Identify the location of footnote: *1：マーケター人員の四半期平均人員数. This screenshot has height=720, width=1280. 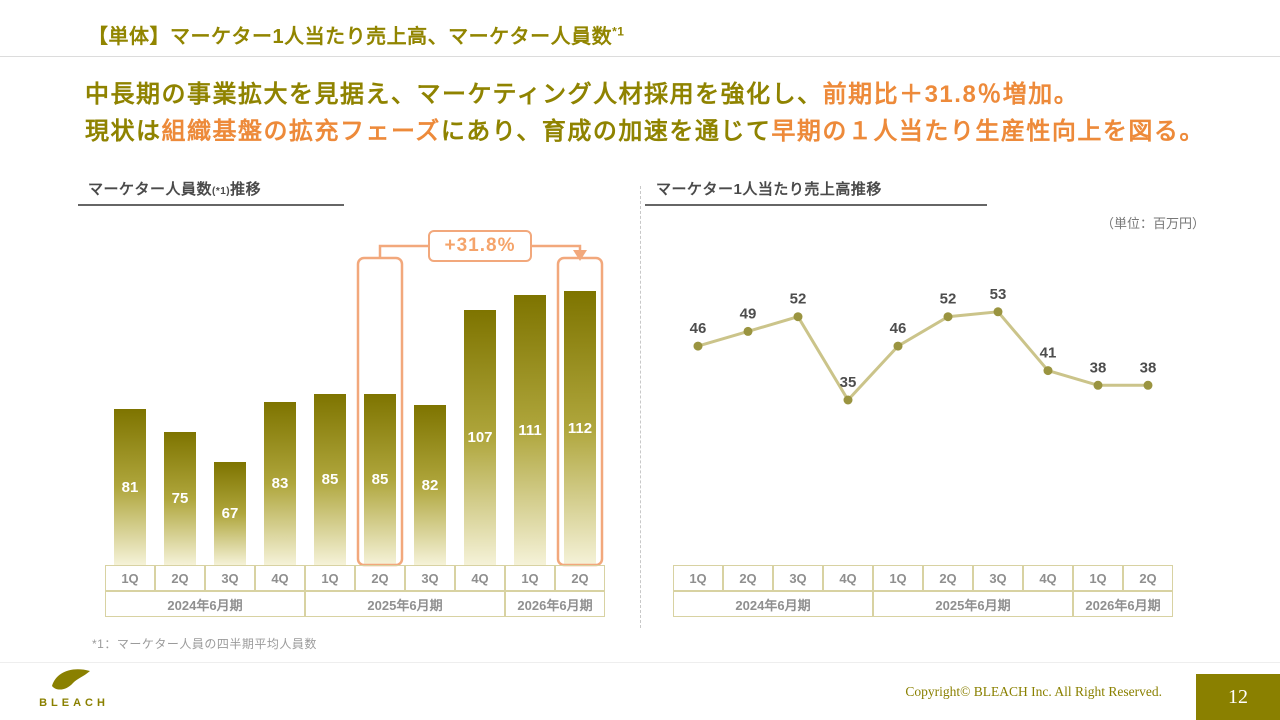
(204, 644).